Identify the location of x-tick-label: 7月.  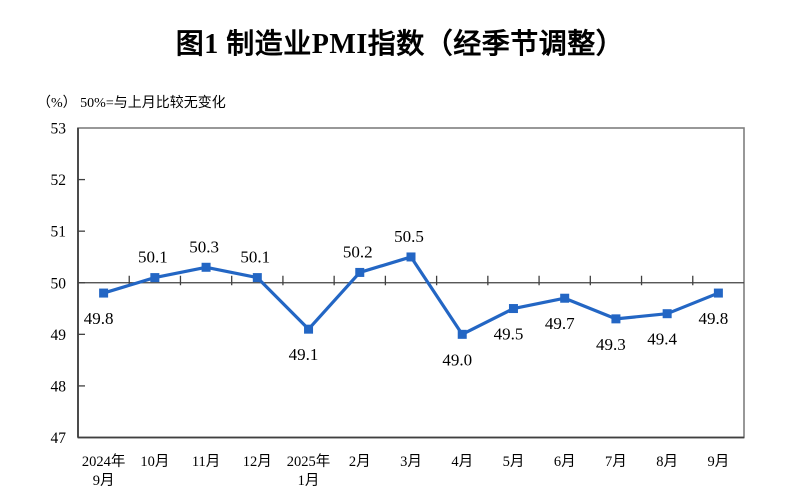
(616, 462).